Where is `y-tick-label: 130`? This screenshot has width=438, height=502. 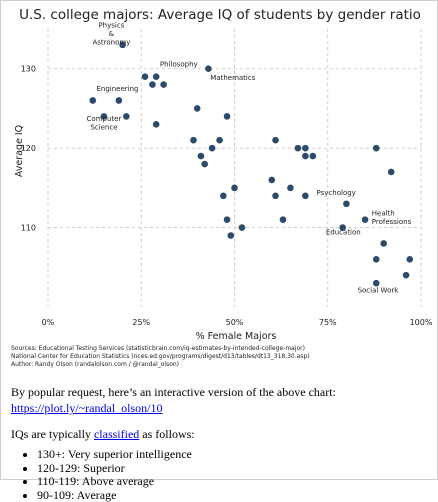 y-tick-label: 130 is located at coordinates (28, 69).